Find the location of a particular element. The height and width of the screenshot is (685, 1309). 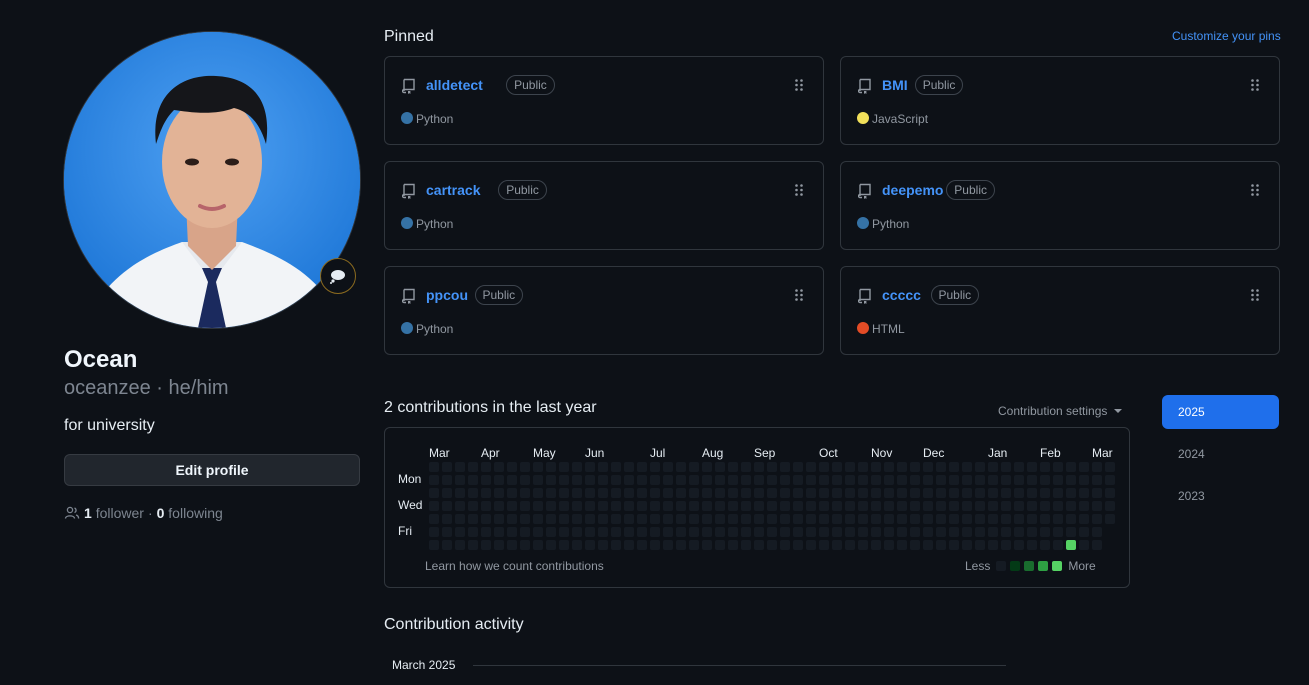

repo-name-link: ppcou is located at coordinates (447, 295).